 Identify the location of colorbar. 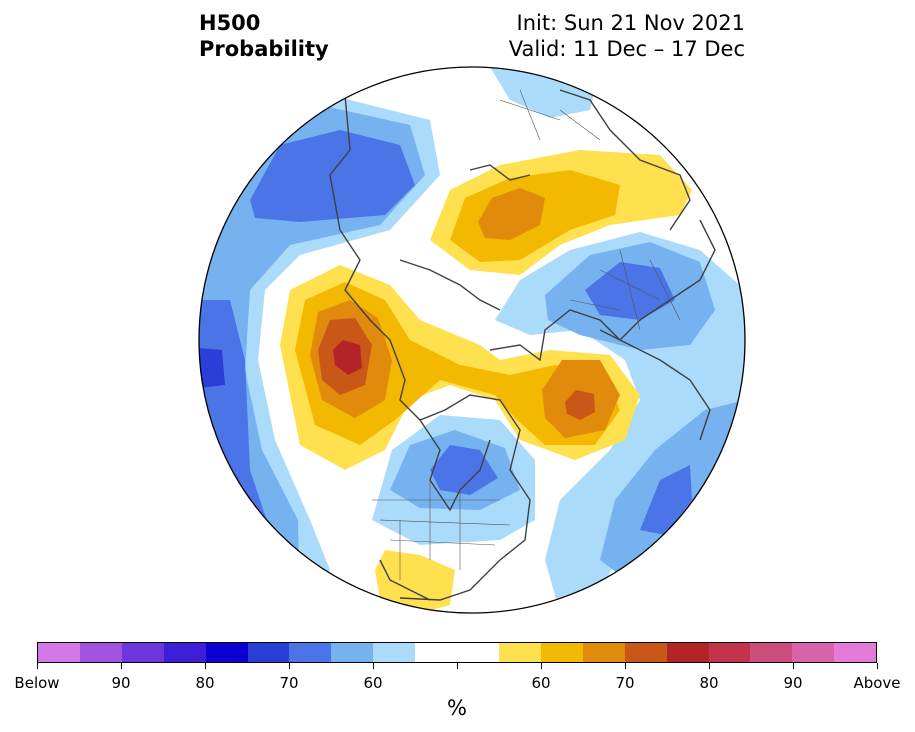
(457, 652).